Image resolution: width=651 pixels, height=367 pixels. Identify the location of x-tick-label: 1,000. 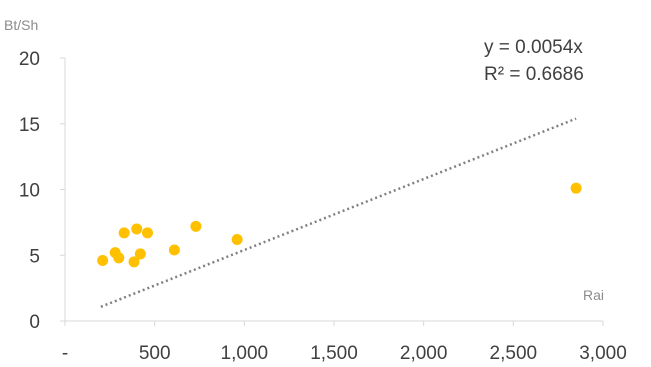
(245, 353).